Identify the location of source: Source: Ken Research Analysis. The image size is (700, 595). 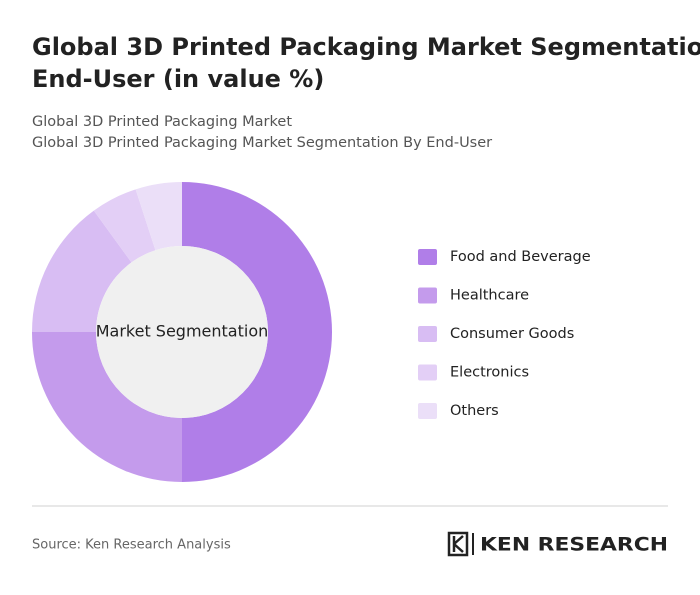
(131, 545).